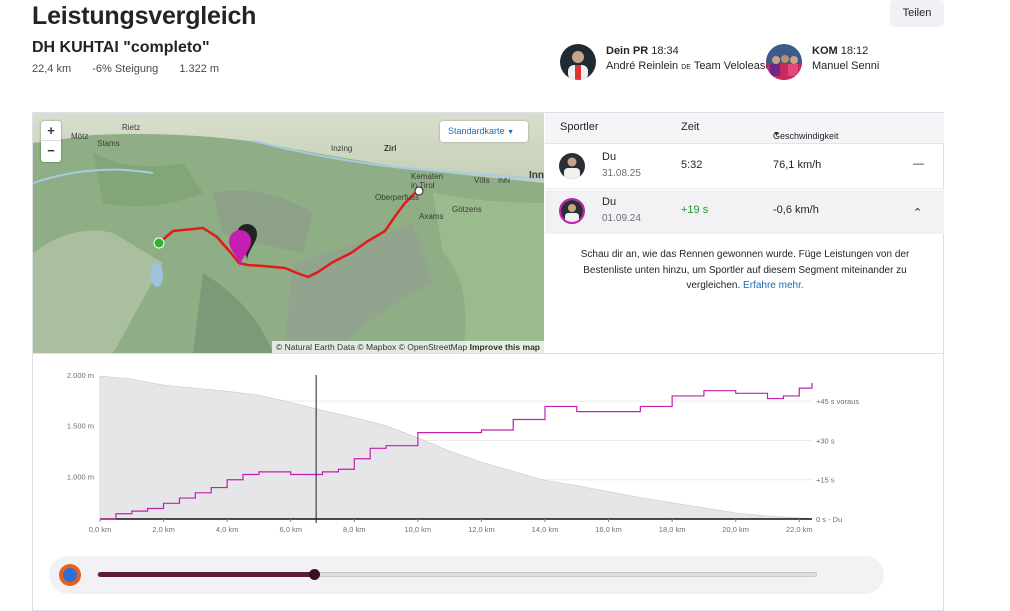 The height and width of the screenshot is (611, 1010). I want to click on segment-name: DH KUHTAI "completo", so click(121, 47).